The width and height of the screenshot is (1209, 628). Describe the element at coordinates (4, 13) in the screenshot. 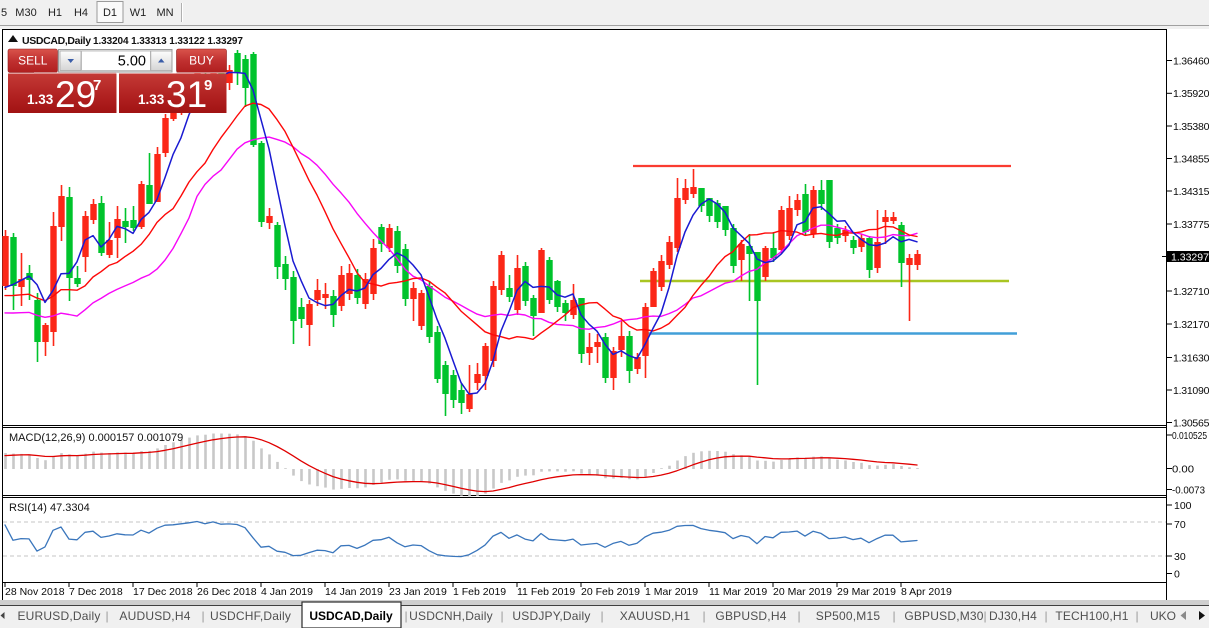

I see `svg-text: 5` at that location.